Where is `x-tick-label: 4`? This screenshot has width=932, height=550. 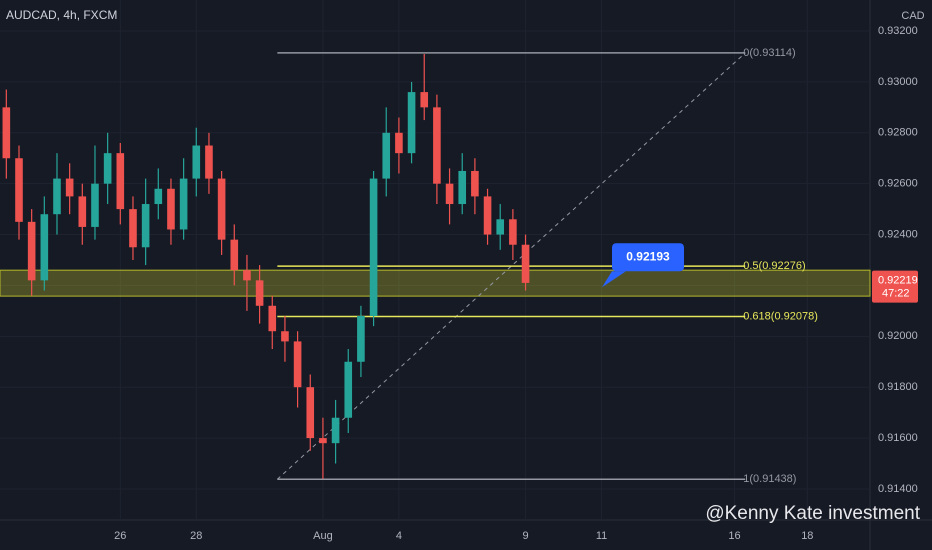
x-tick-label: 4 is located at coordinates (399, 536).